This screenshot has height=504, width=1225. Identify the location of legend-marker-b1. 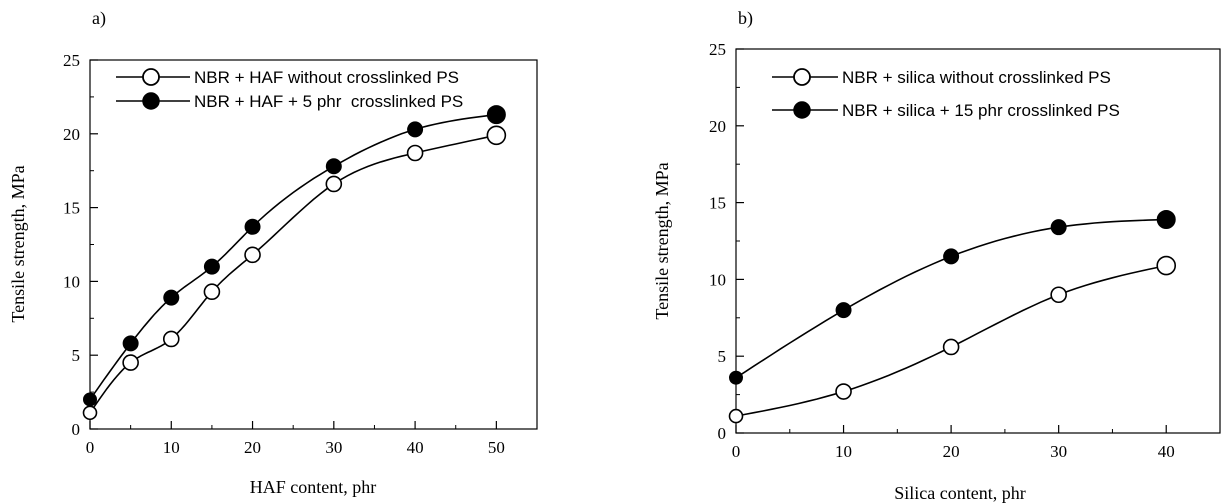
(802, 110).